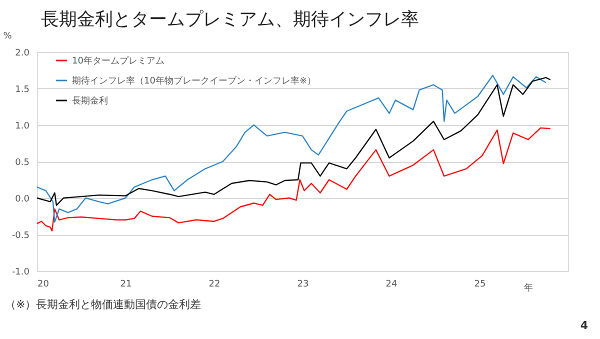  Describe the element at coordinates (584, 325) in the screenshot. I see `text: 4` at that location.